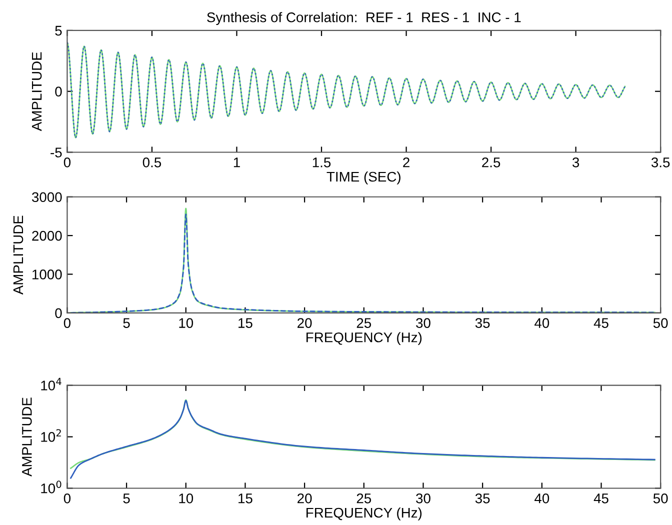 The image size is (672, 525). What do you see at coordinates (51, 487) in the screenshot?
I see `y-tick-label: 10$^{0}$` at bounding box center [51, 487].